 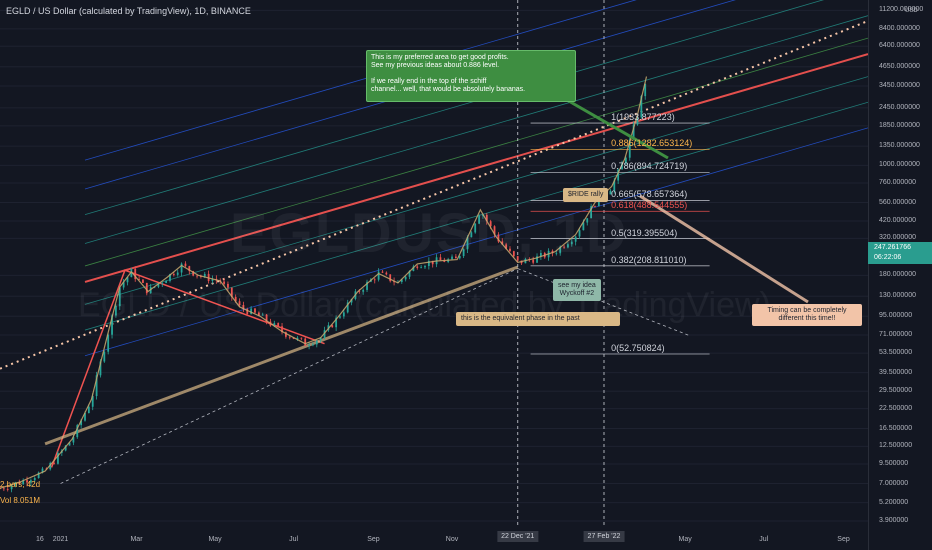 I want to click on x-marker-label-0: 22 Dec '21, so click(x=518, y=536).